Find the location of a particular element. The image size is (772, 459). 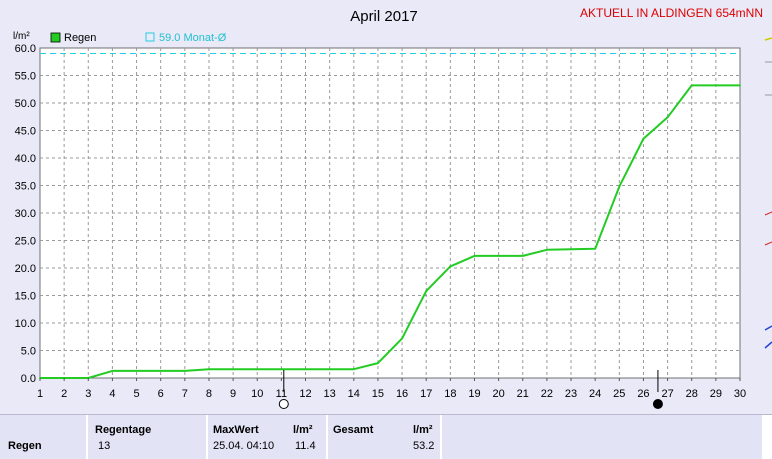

summary-row-label: Regen is located at coordinates (25, 446).